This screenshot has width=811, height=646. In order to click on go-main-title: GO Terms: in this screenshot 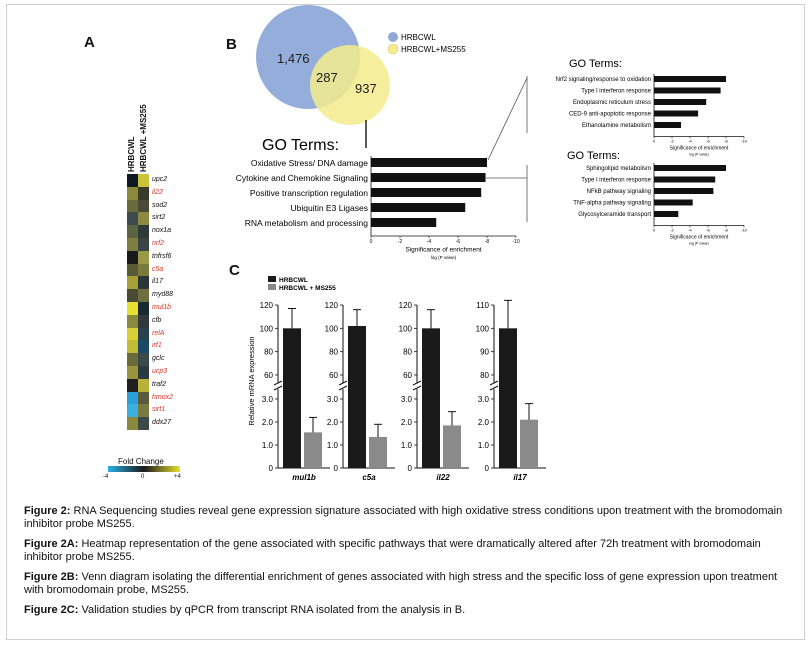, I will do `click(300, 145)`.